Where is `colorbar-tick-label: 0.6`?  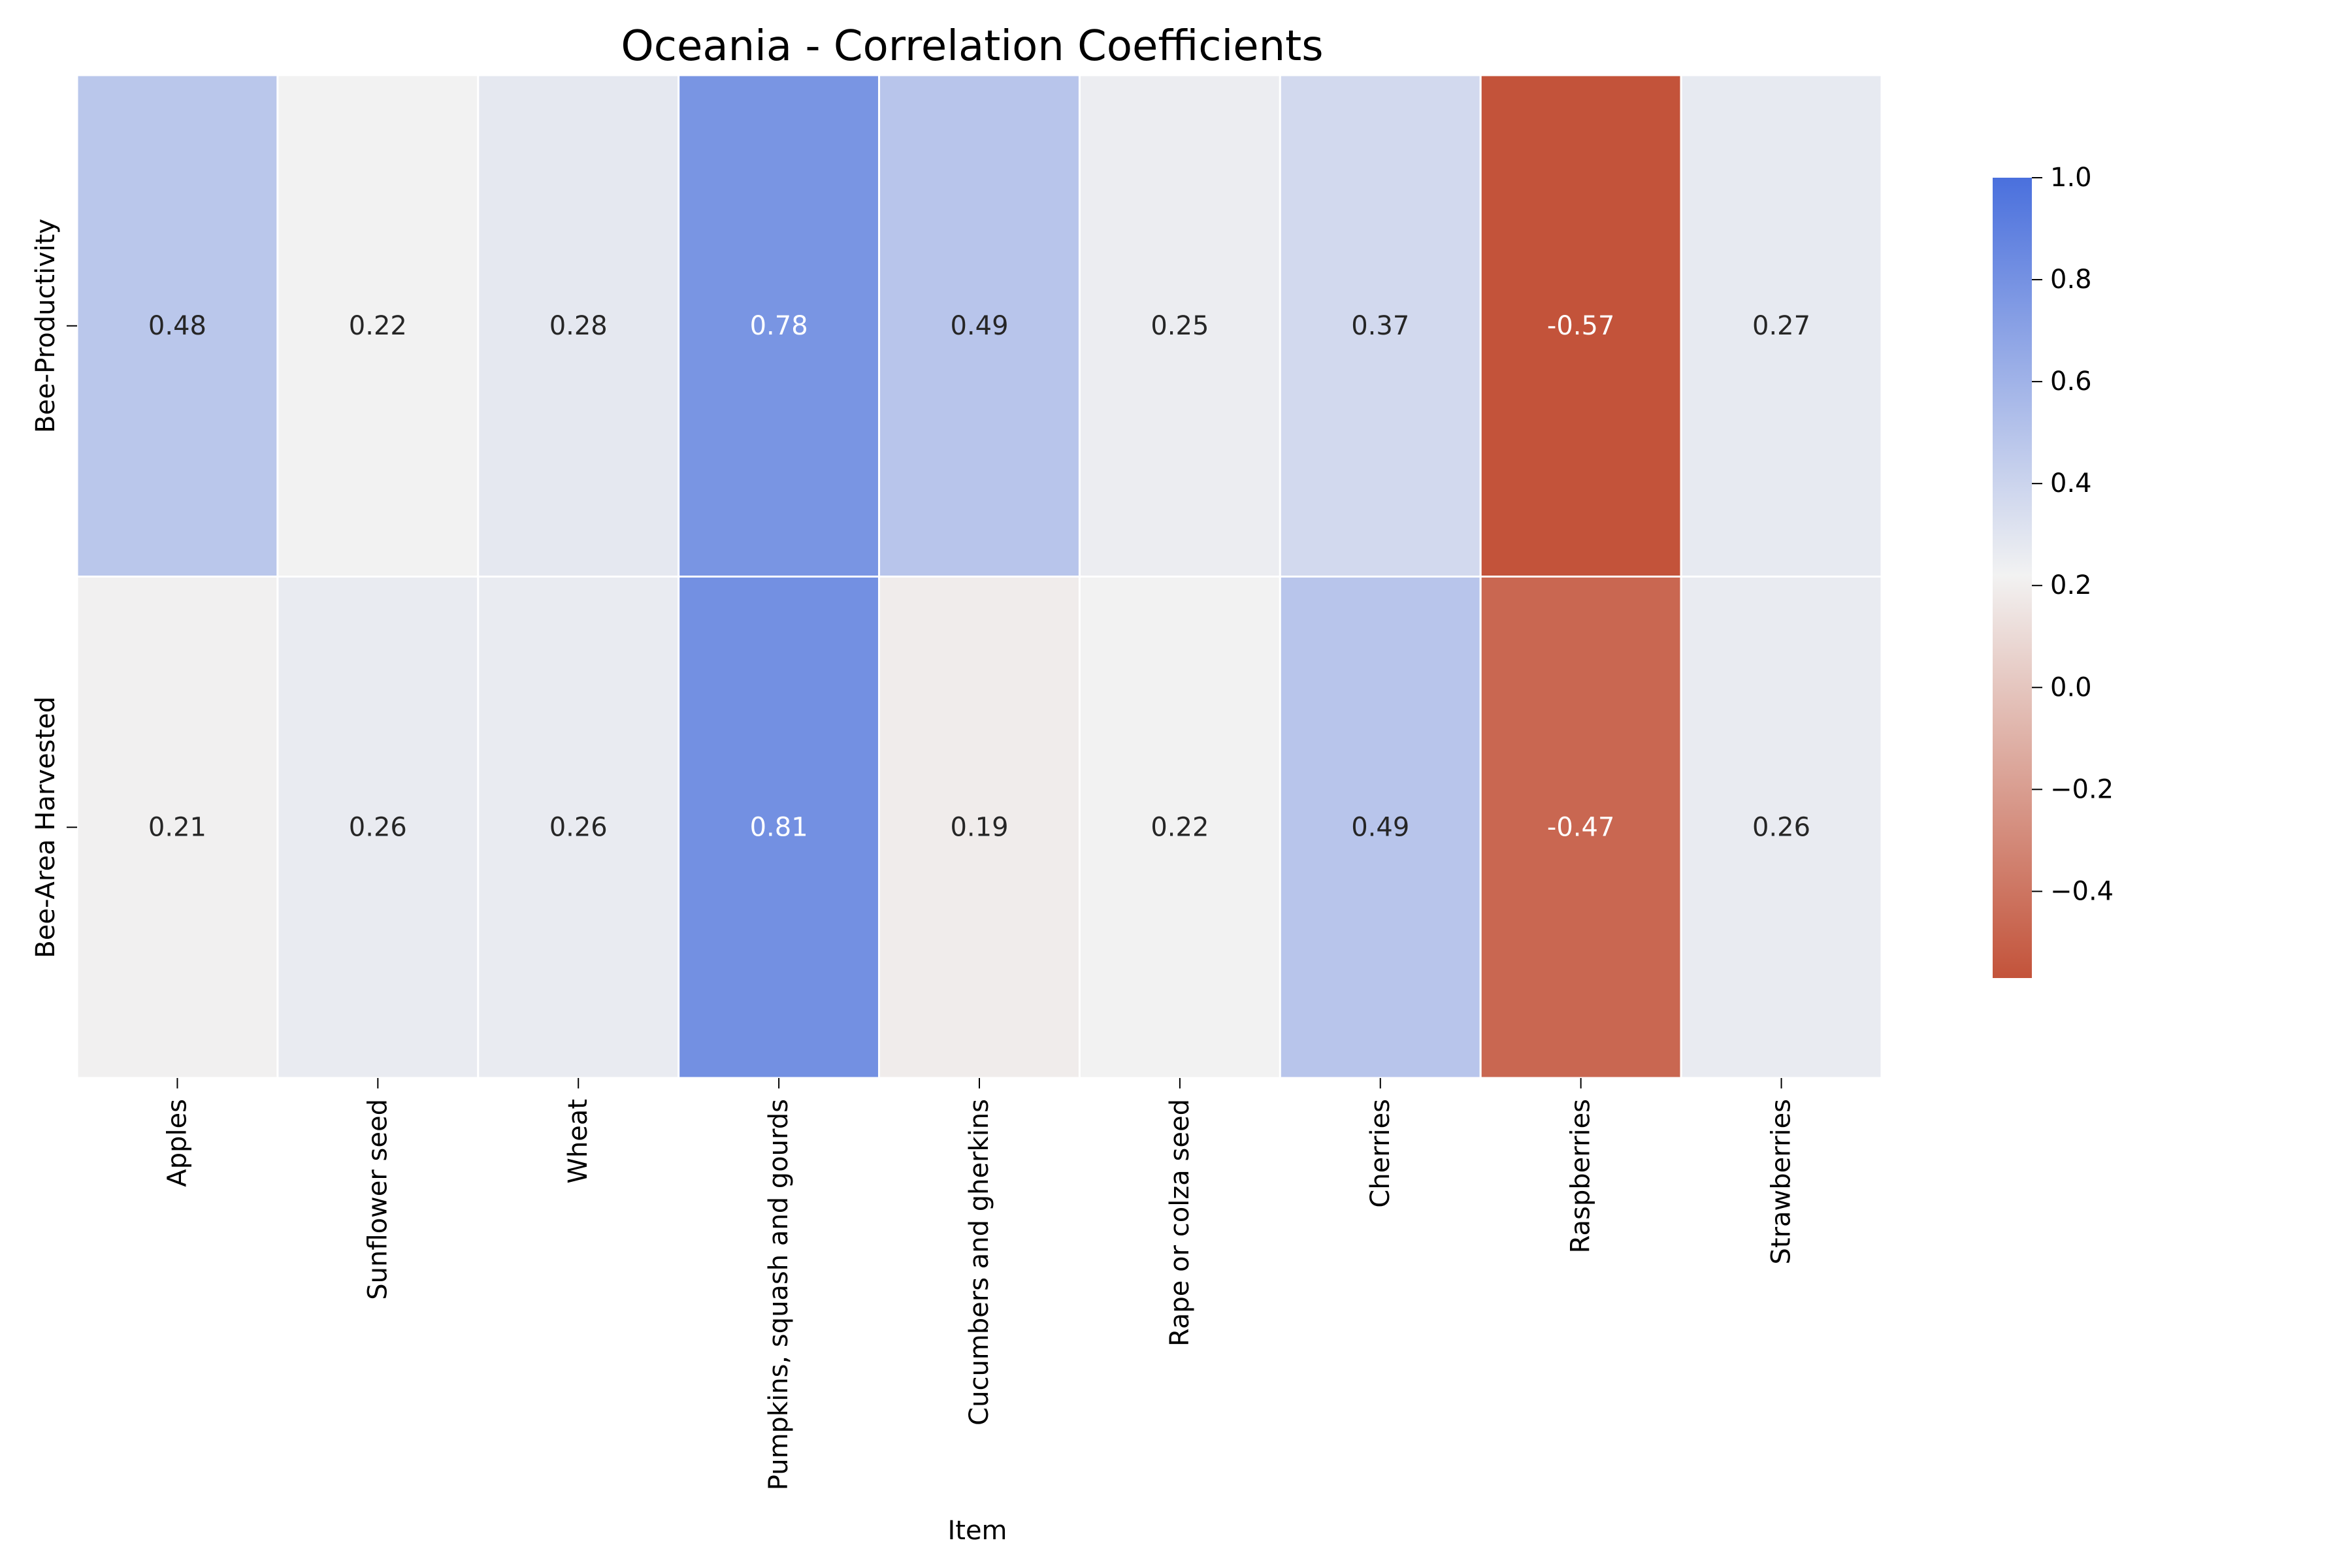
colorbar-tick-label: 0.6 is located at coordinates (2071, 382).